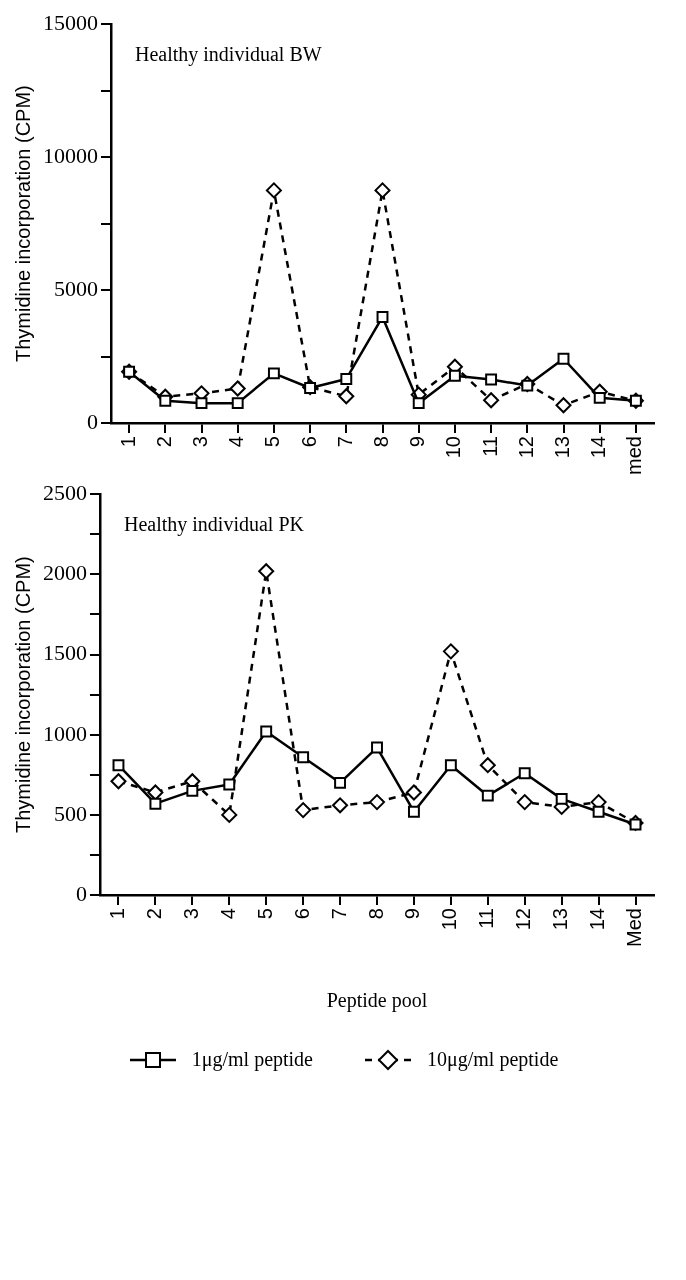 This screenshot has width=686, height=1280. I want to click on x-tick-label: Med, so click(634, 927).